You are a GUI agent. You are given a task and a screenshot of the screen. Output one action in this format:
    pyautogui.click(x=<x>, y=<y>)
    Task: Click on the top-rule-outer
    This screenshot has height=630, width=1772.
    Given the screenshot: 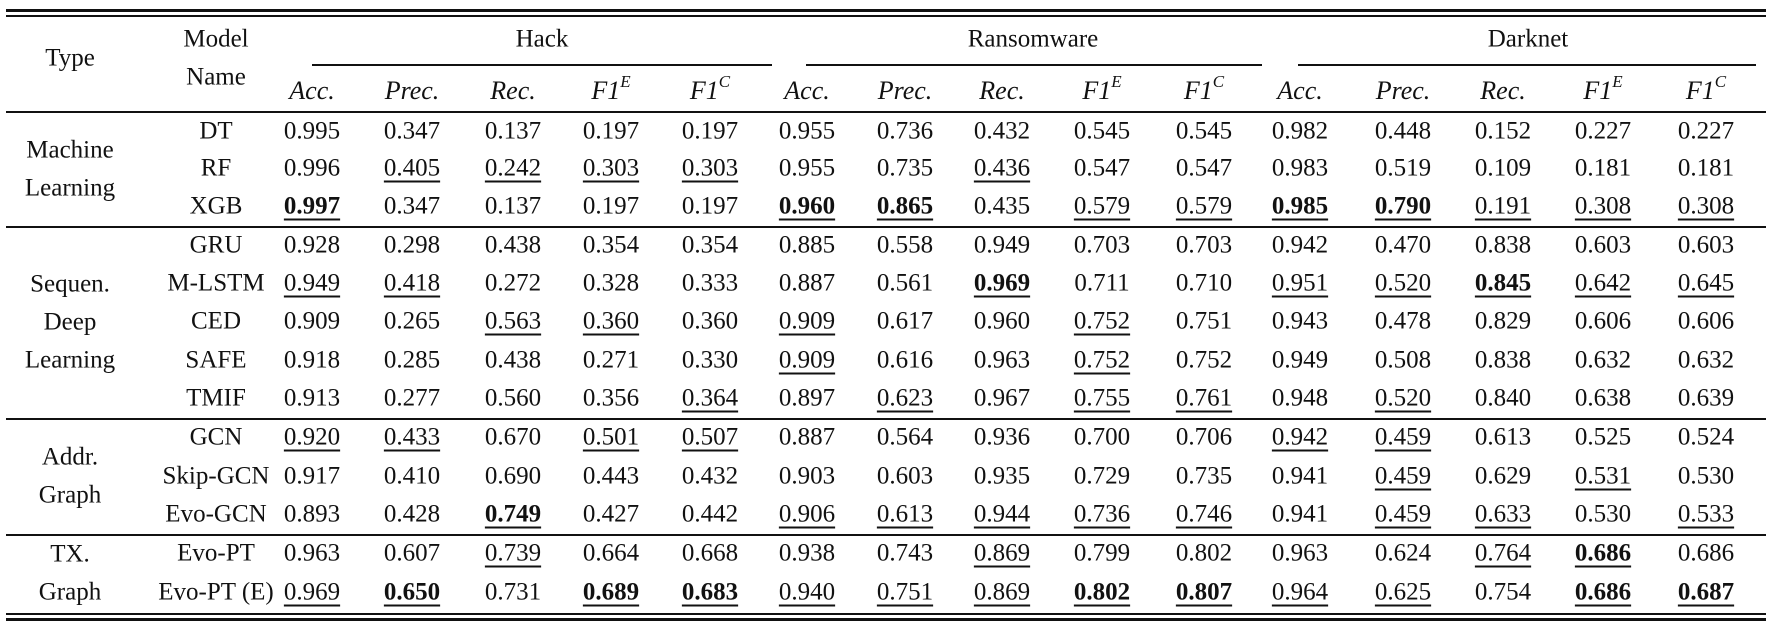 What is the action you would take?
    pyautogui.click(x=886, y=10)
    